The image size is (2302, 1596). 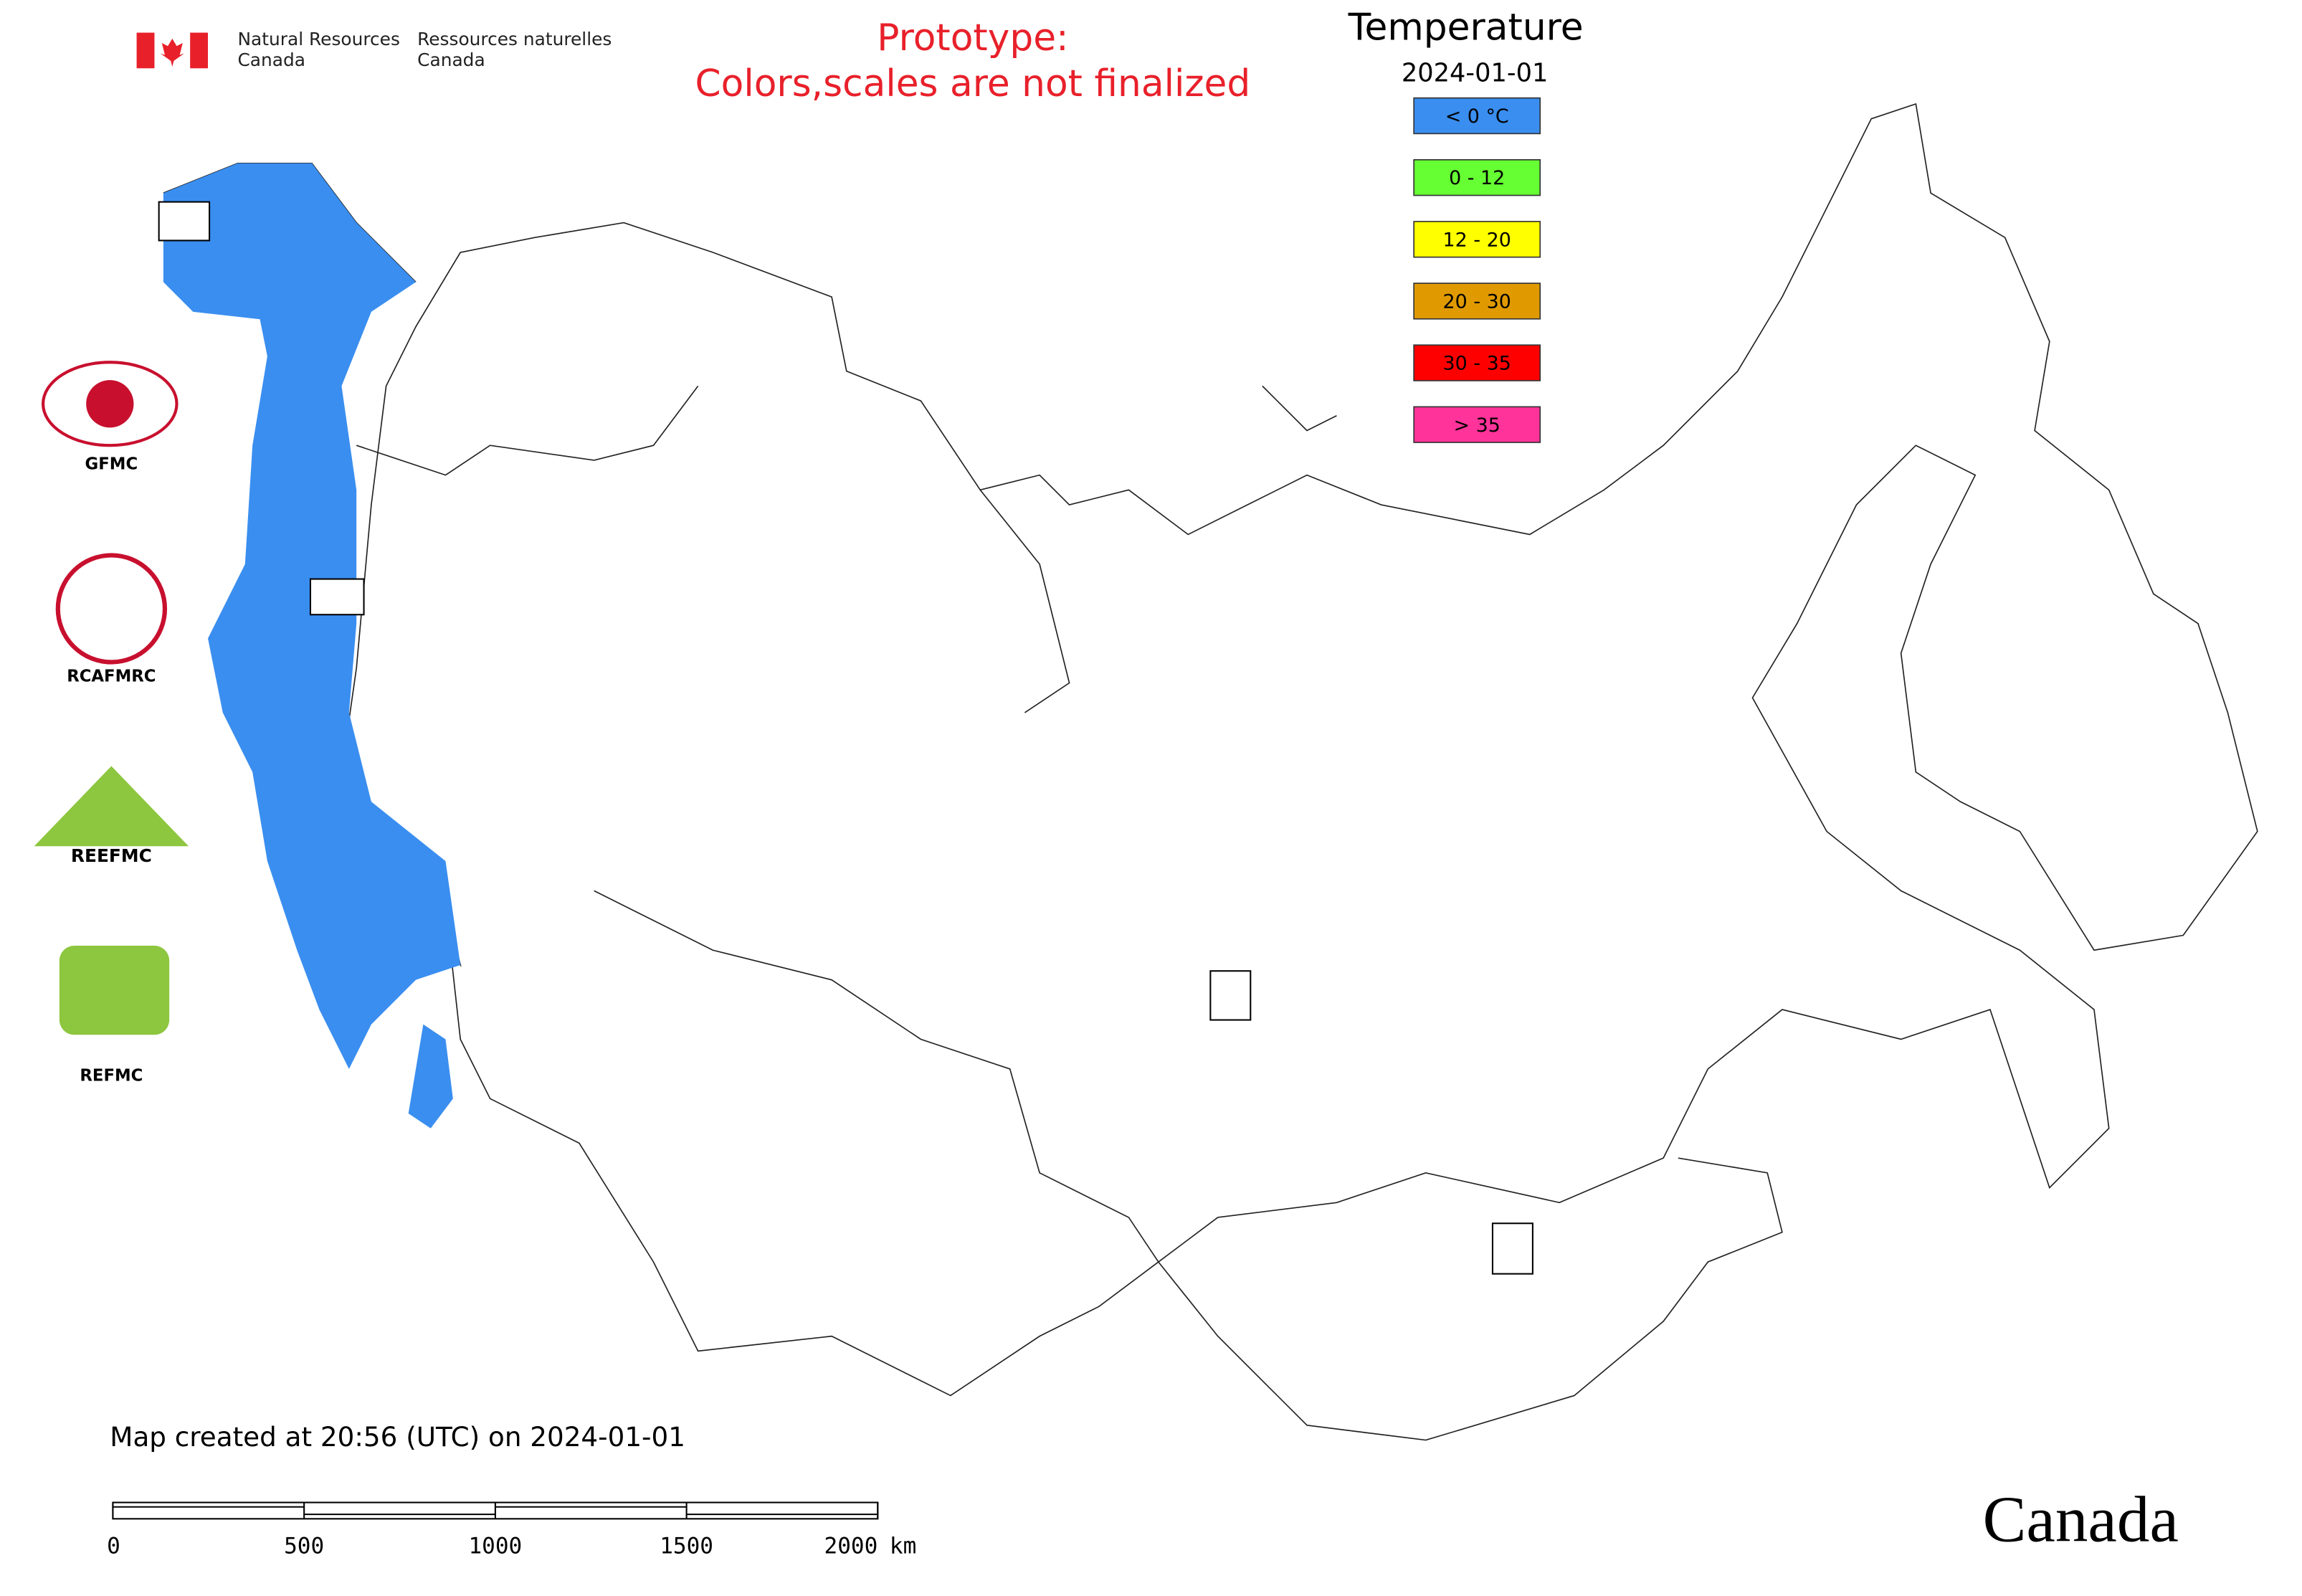 I want to click on scale-label: 2000, so click(x=851, y=1546).